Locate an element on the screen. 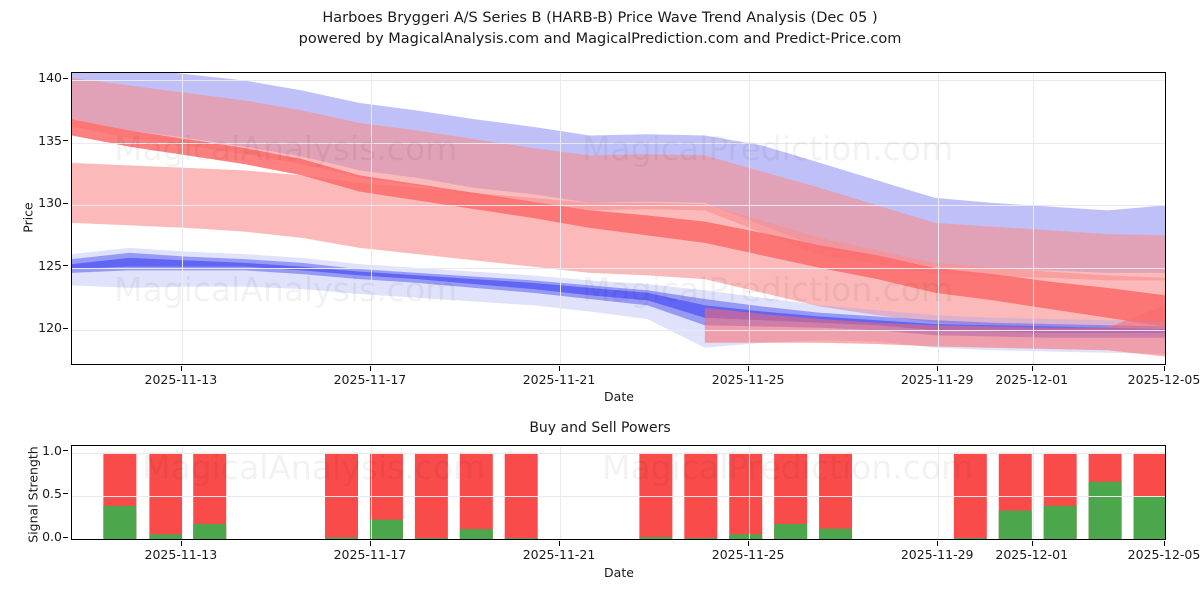 The image size is (1200, 600). price-axis-y-label: Price is located at coordinates (28, 217).